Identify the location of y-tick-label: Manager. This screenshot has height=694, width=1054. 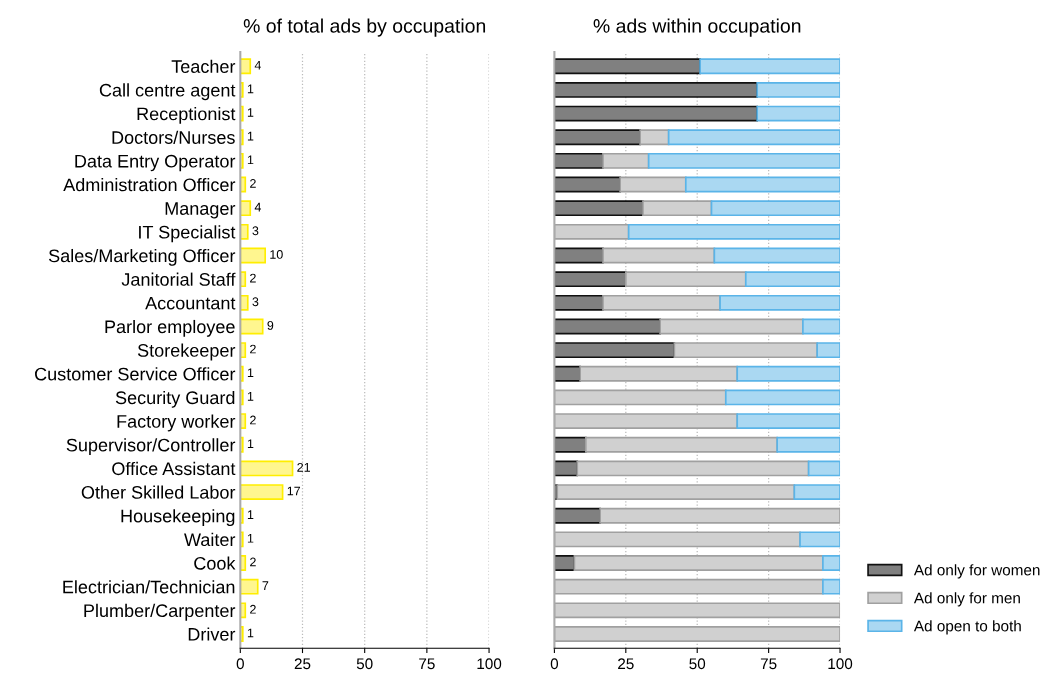
(200, 210).